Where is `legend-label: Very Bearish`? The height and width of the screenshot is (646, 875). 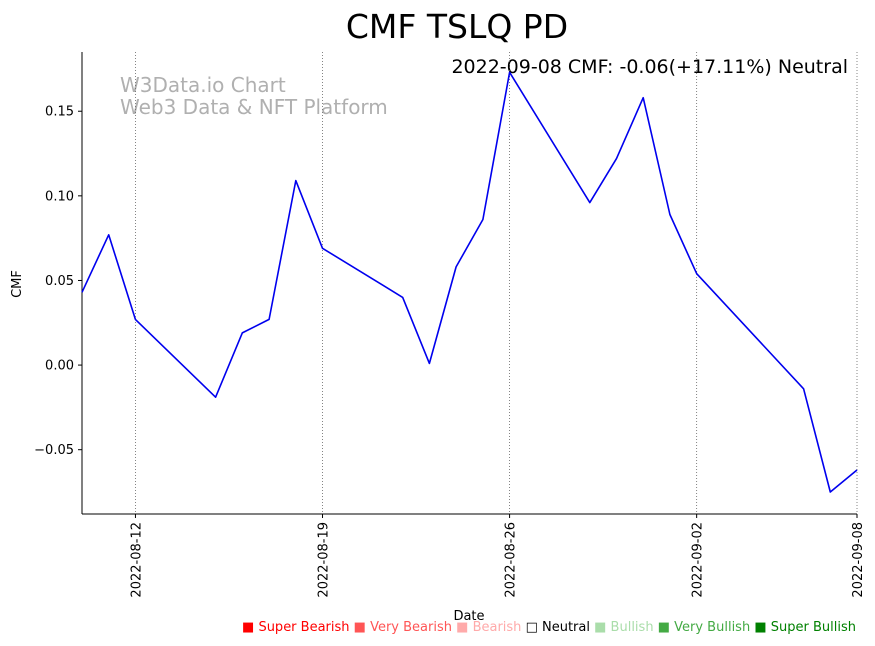 legend-label: Very Bearish is located at coordinates (408, 627).